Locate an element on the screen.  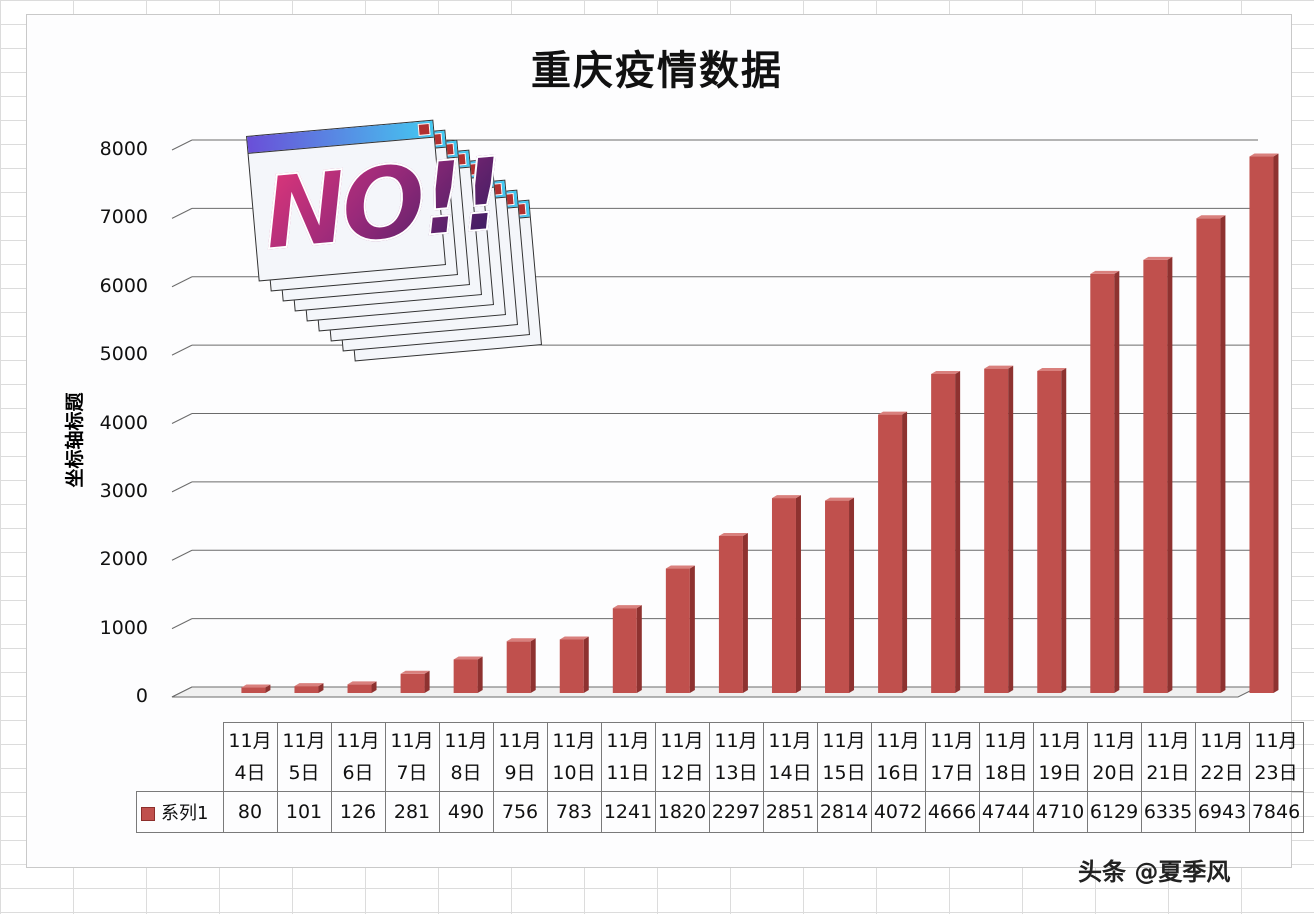
bar-11月22日 is located at coordinates (1211, 454).